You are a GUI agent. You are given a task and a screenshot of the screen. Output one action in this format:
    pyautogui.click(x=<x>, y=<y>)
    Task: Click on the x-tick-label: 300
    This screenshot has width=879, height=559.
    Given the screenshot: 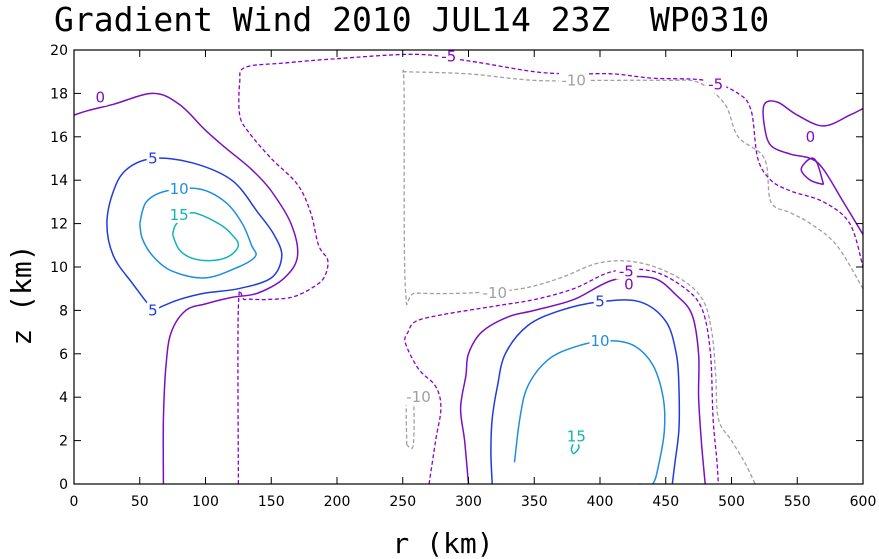 What is the action you would take?
    pyautogui.click(x=468, y=502)
    